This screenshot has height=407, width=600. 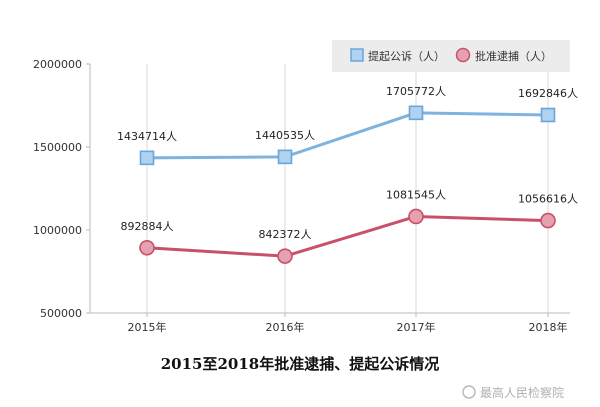 I want to click on series-line-prosecution, so click(x=347, y=135).